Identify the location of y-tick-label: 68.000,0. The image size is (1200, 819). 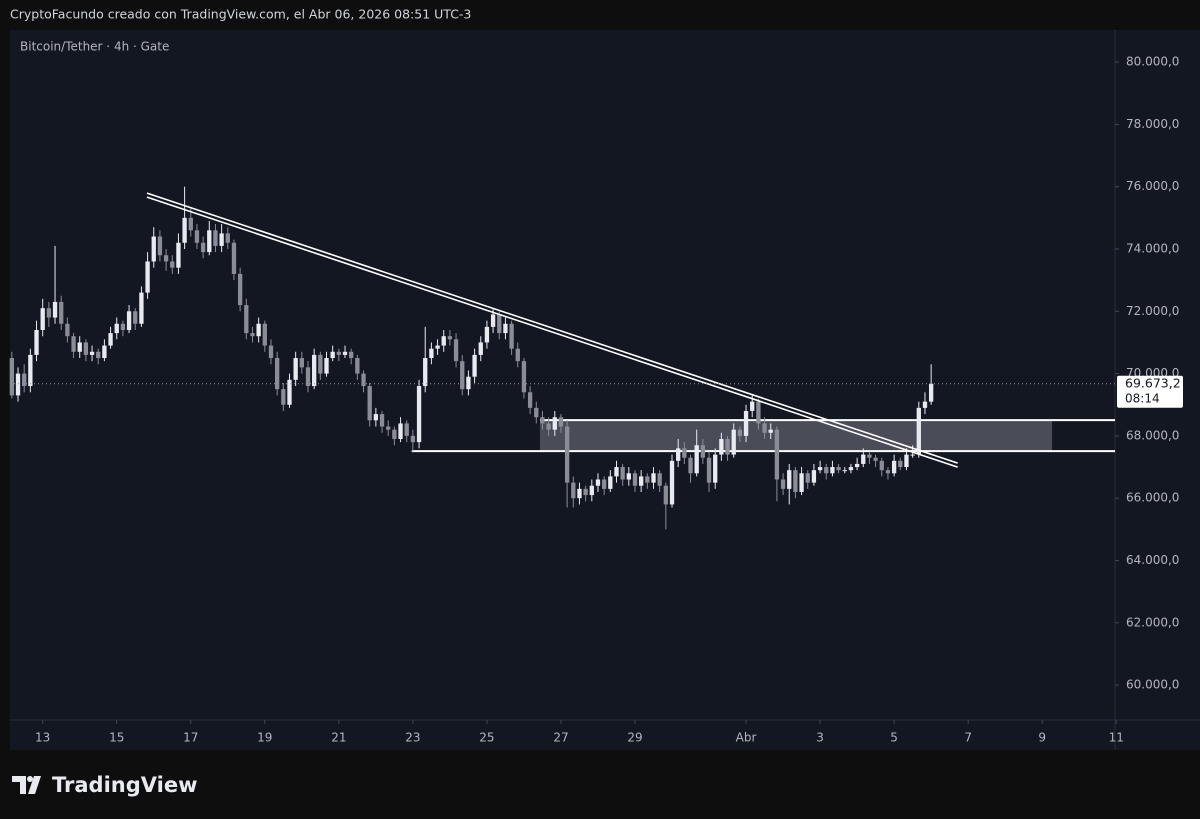
(1152, 435).